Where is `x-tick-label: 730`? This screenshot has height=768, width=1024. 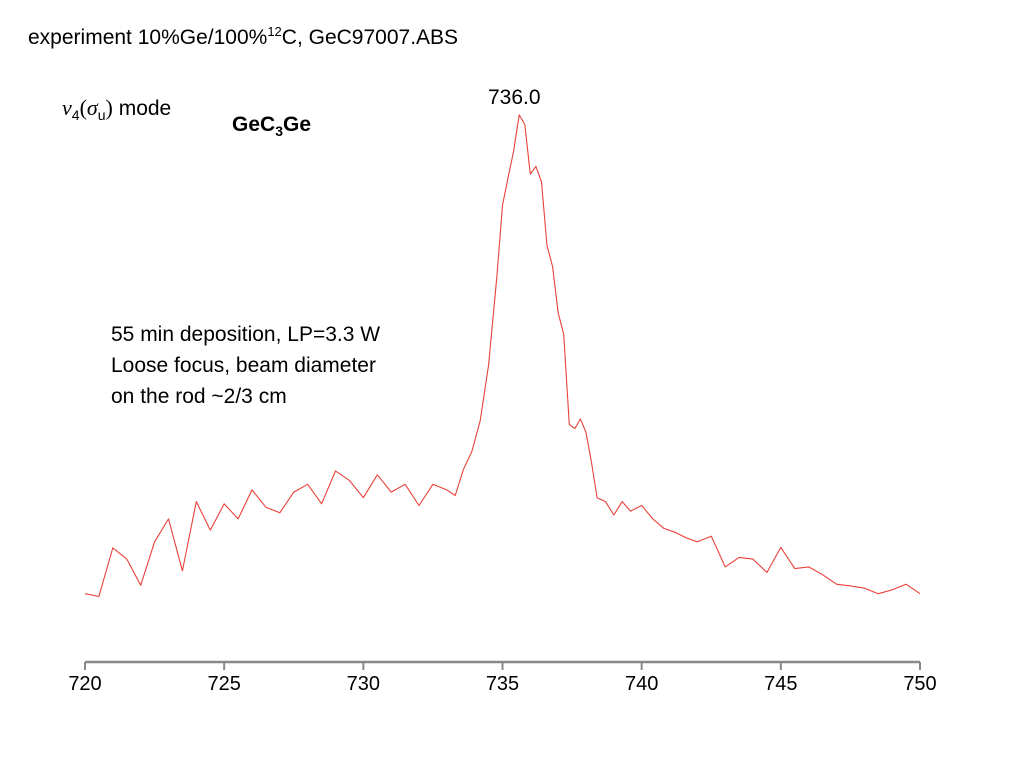 x-tick-label: 730 is located at coordinates (363, 684).